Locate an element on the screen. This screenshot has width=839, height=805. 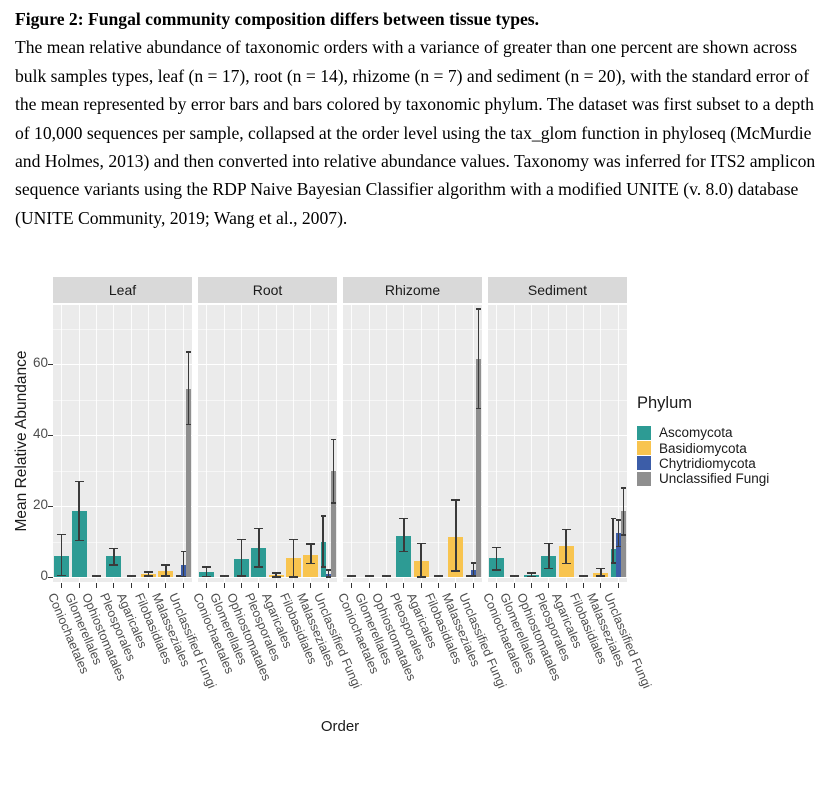
legend-title: Phylum is located at coordinates (665, 403).